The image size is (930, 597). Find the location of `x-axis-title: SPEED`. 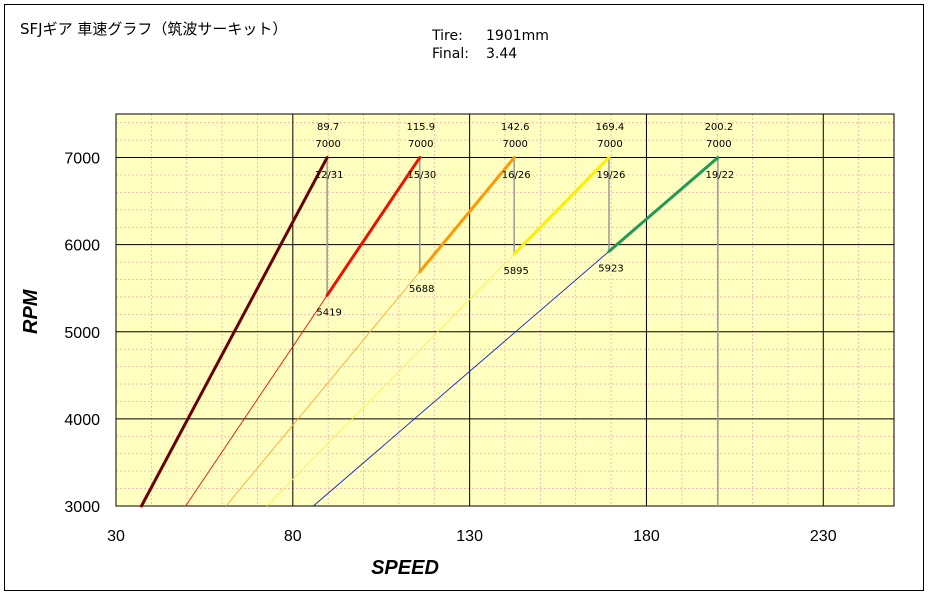

x-axis-title: SPEED is located at coordinates (405, 568).